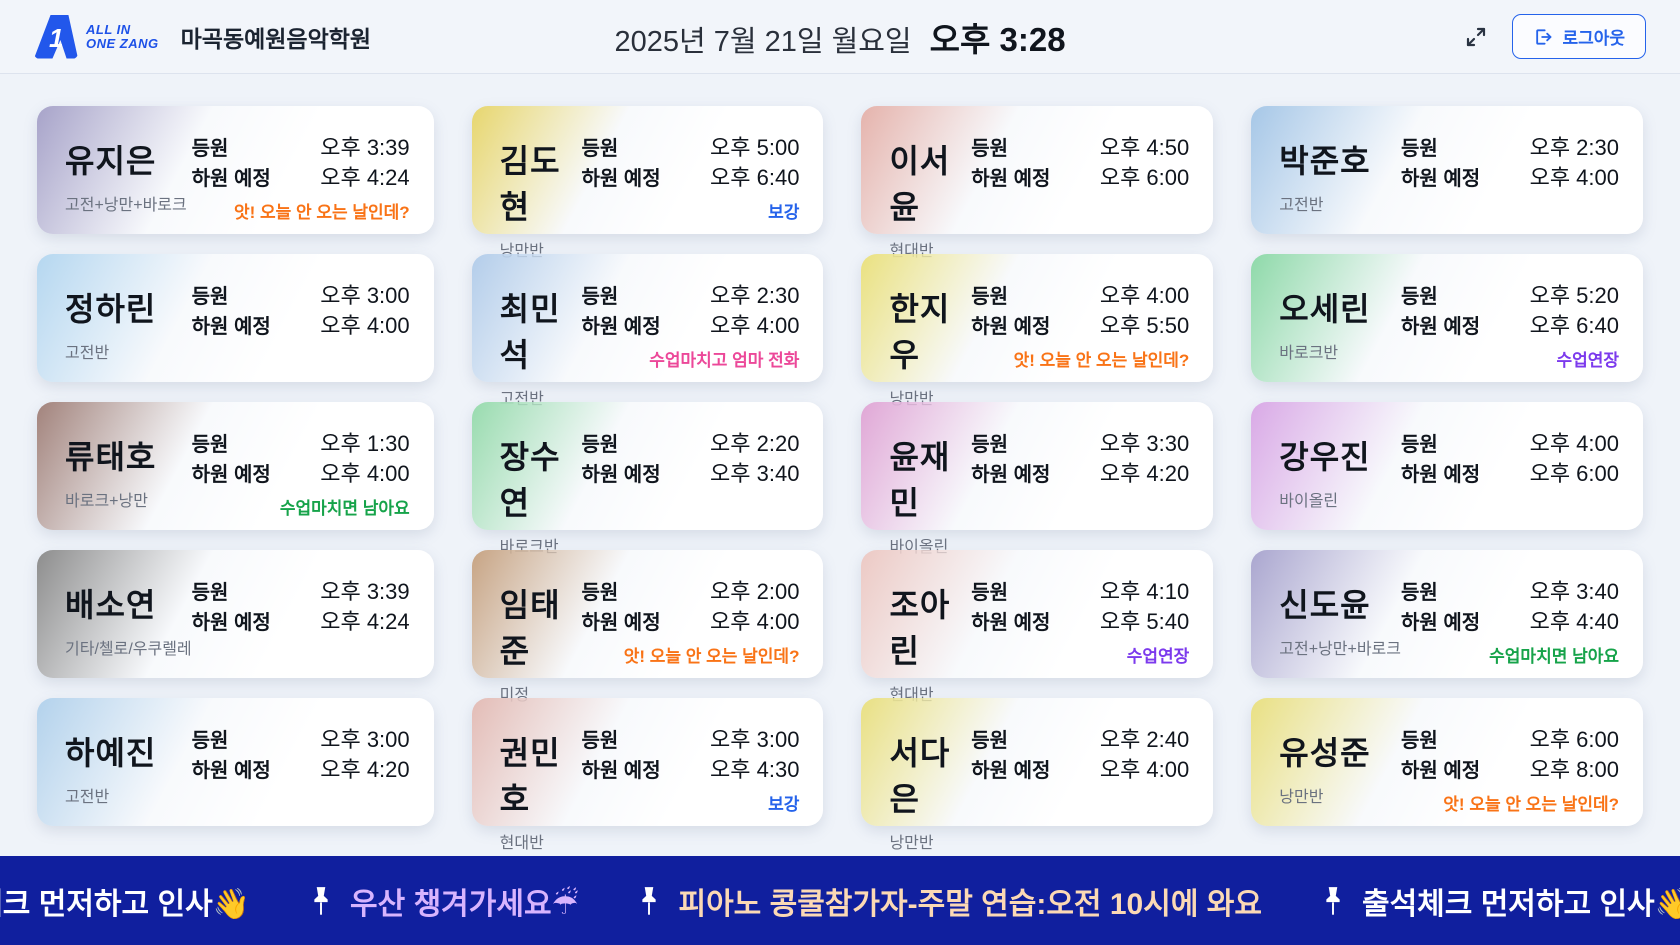 The width and height of the screenshot is (1680, 945). What do you see at coordinates (235, 762) in the screenshot?
I see `student-card: 하예진 고전반 등원 오후 3:00 하원 예정 오후 4:20` at bounding box center [235, 762].